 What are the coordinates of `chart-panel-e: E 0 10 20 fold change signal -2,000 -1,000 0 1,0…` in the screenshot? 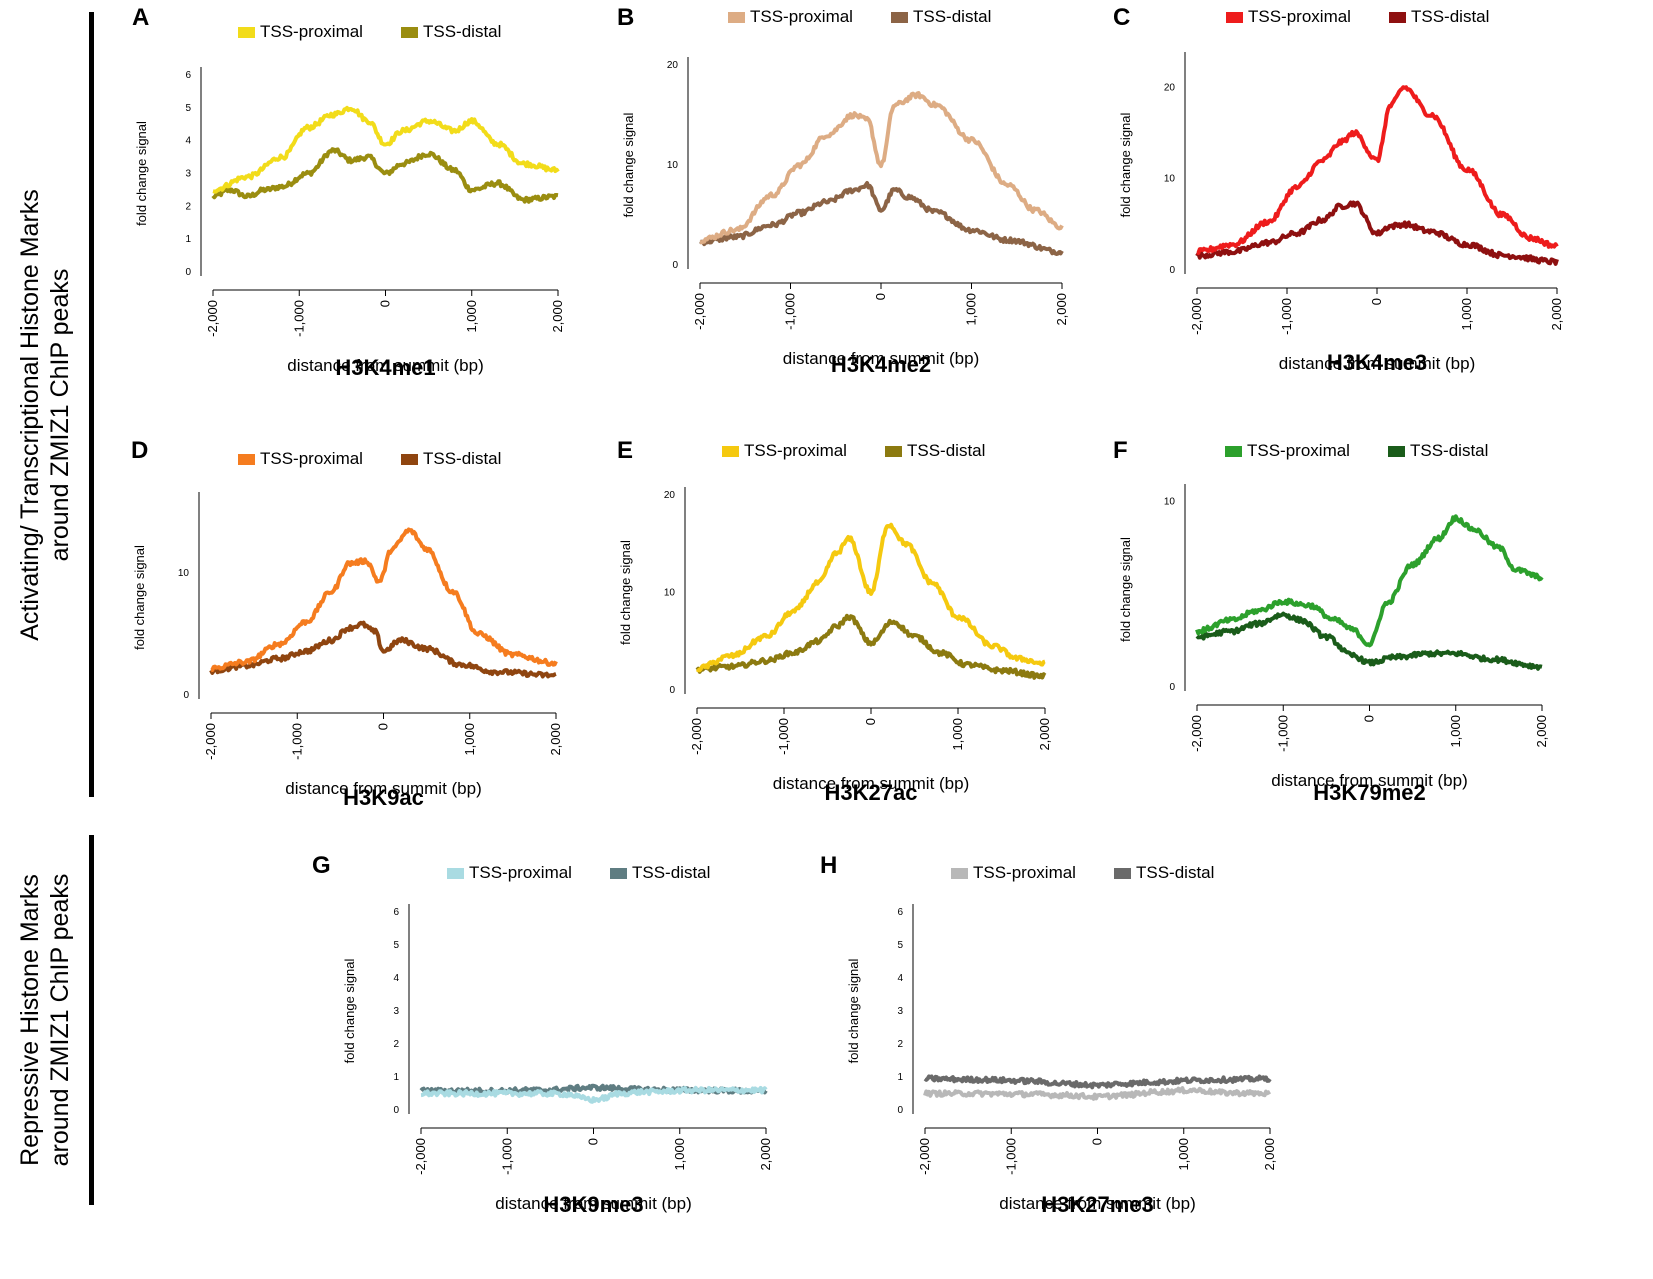 It's located at (834, 621).